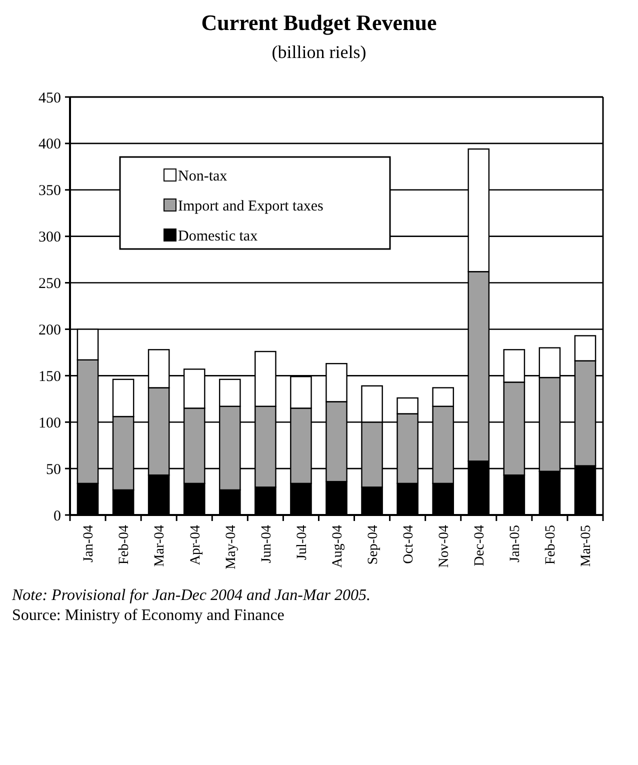  Describe the element at coordinates (218, 236) in the screenshot. I see `legend-label: Domestic tax` at that location.